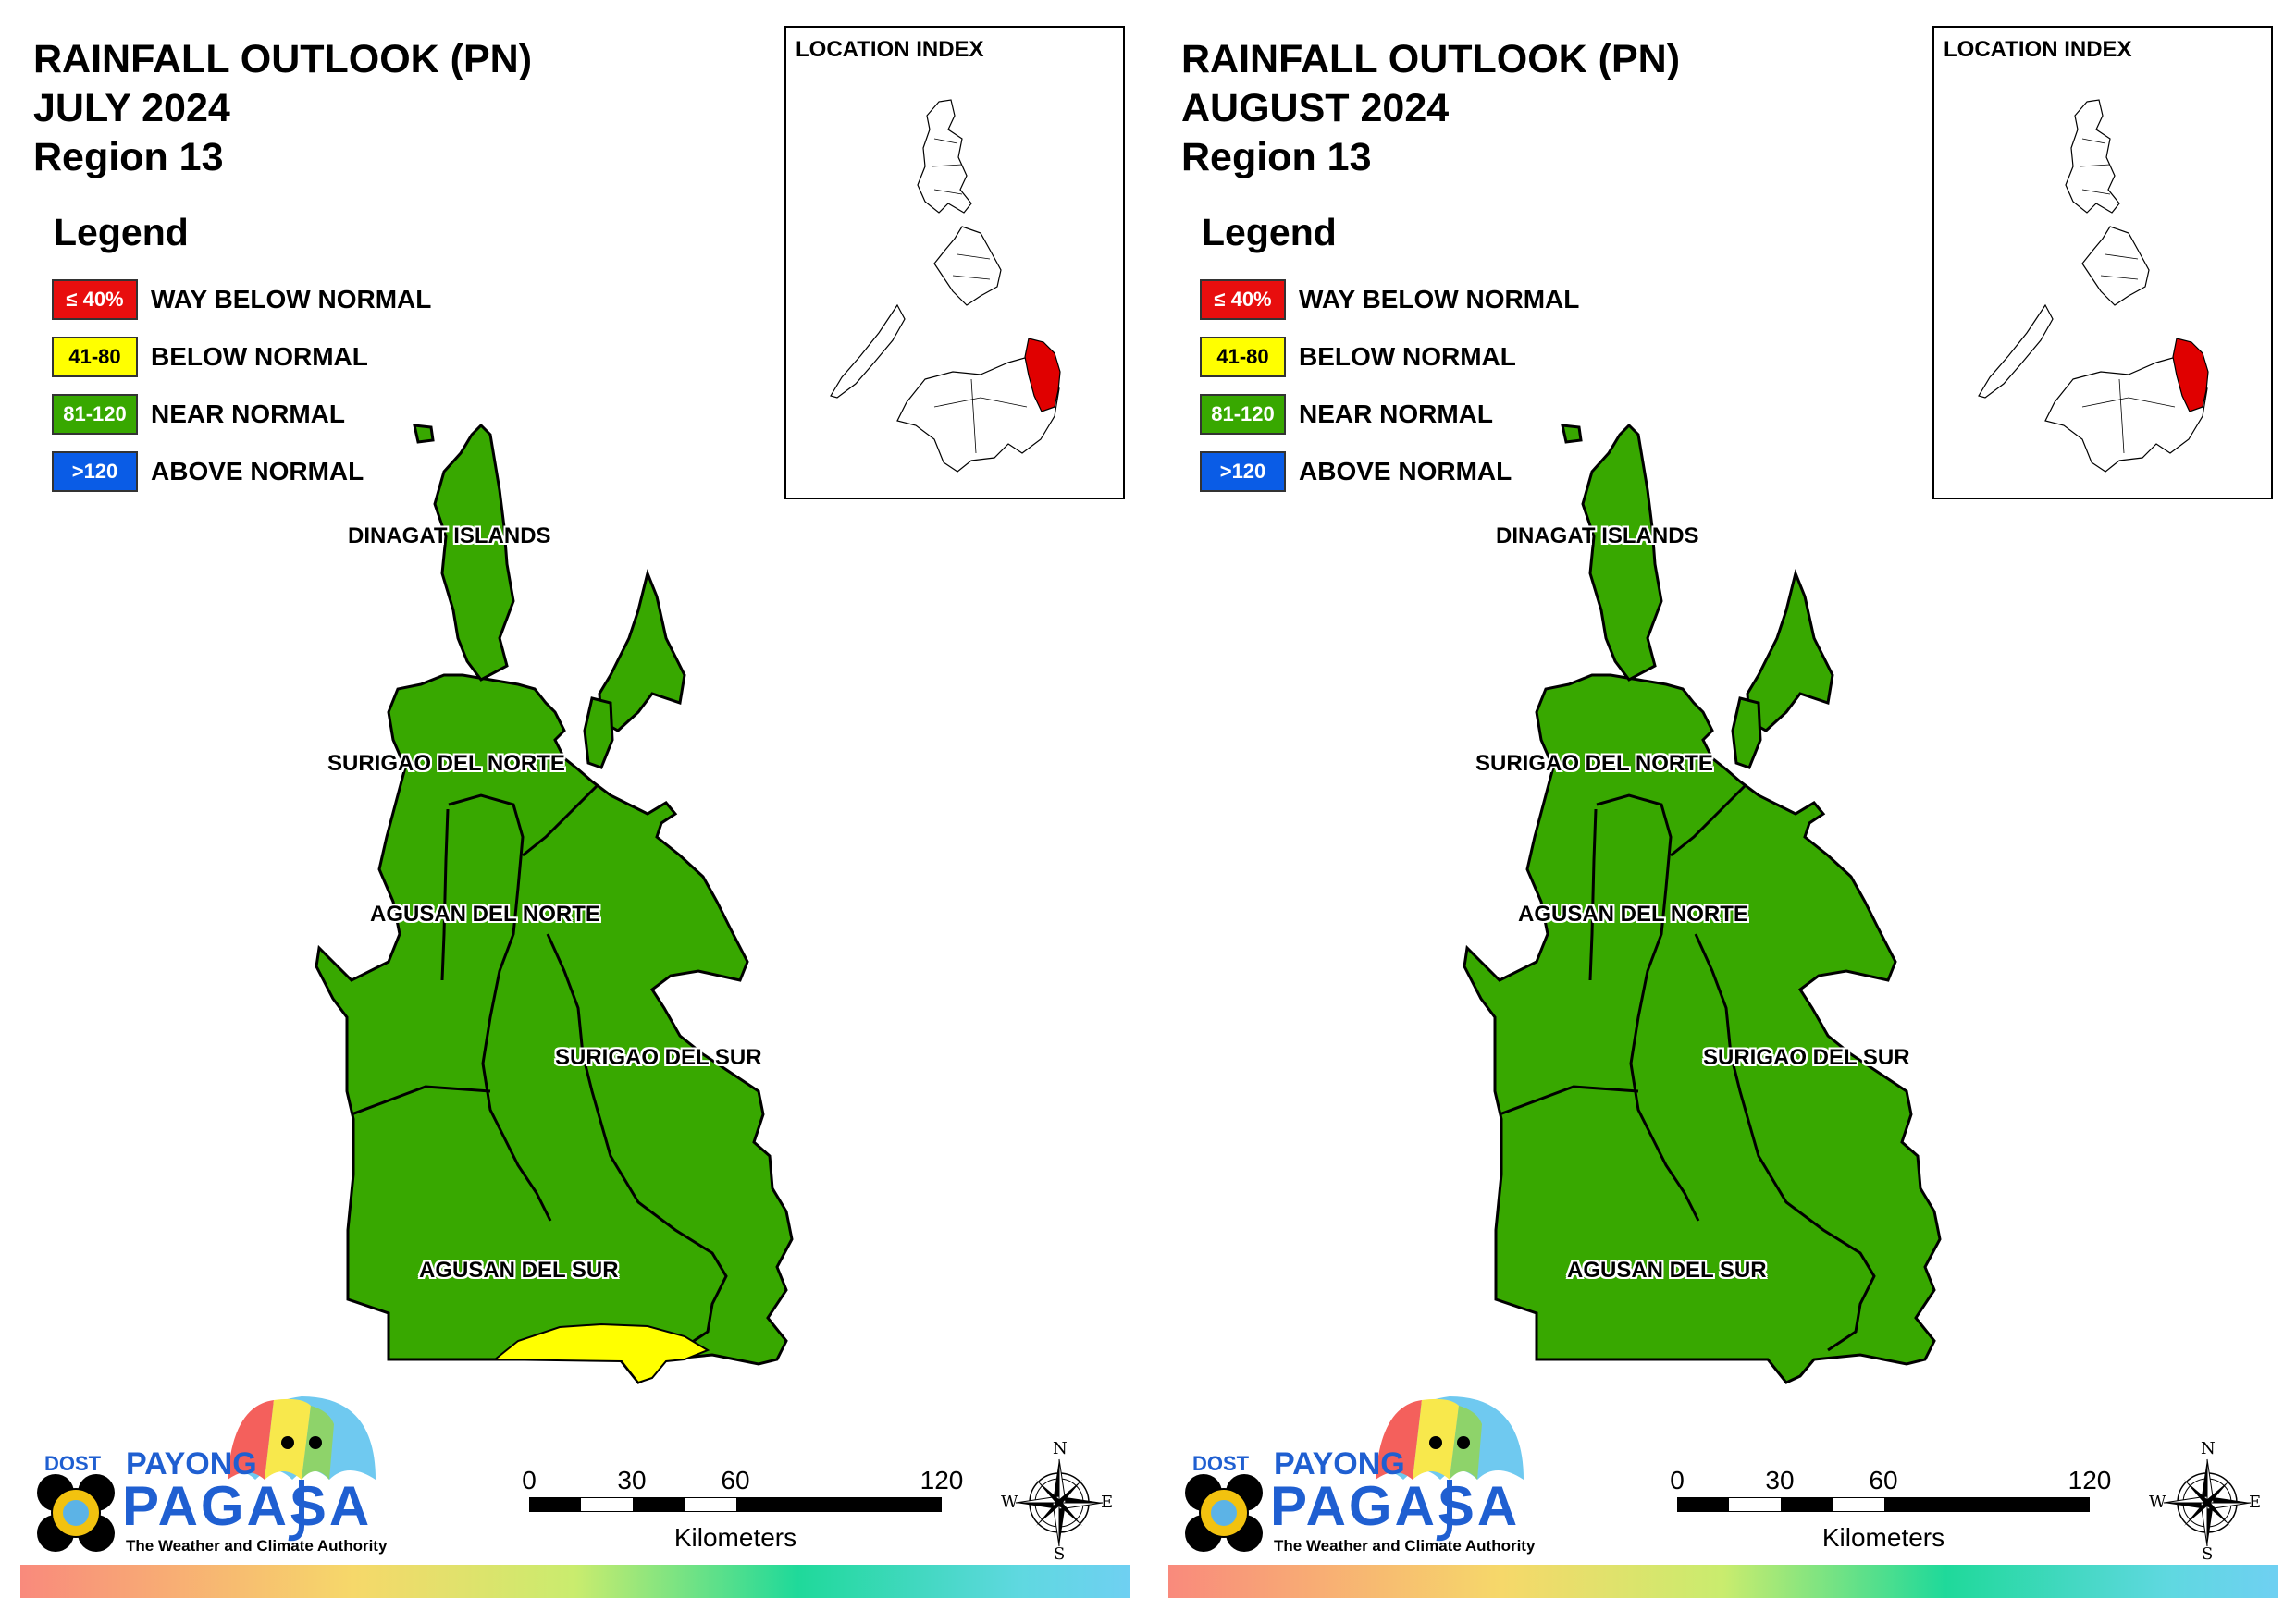 The height and width of the screenshot is (1623, 2296). I want to click on compass-w: W, so click(1009, 1502).